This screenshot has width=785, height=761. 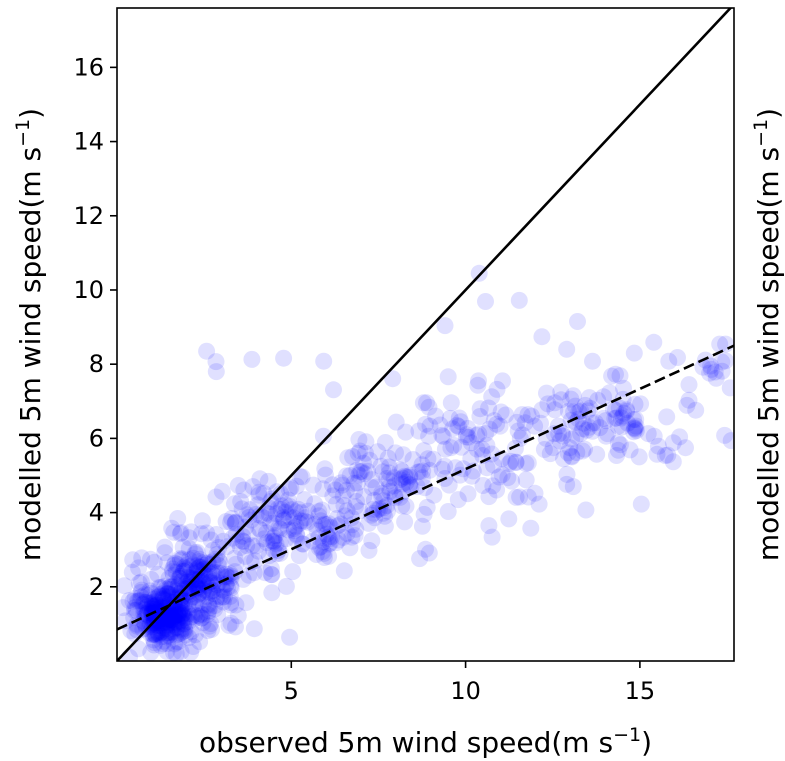 I want to click on x-tick-label: 5, so click(x=291, y=691).